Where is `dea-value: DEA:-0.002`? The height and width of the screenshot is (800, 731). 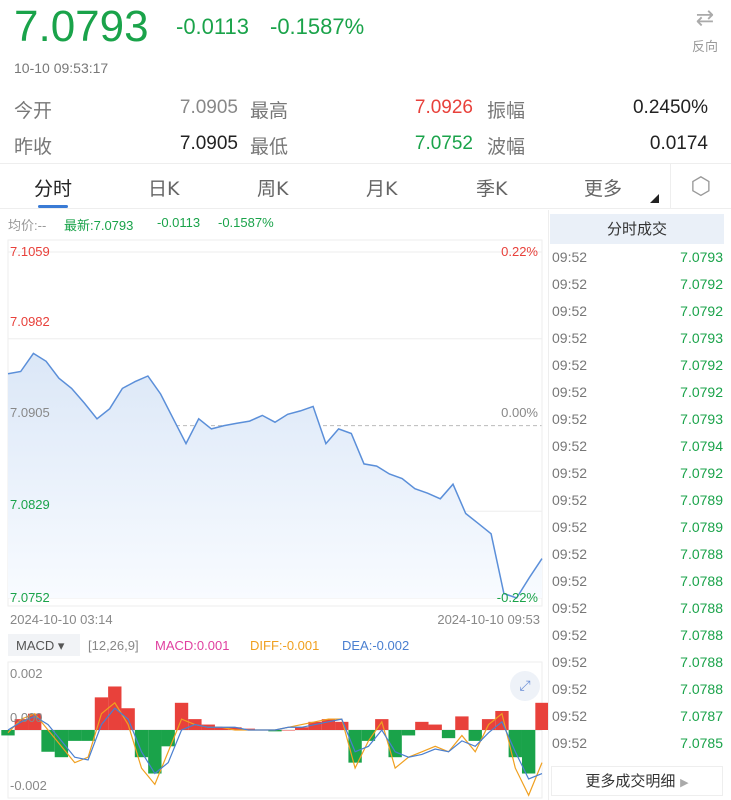 dea-value: DEA:-0.002 is located at coordinates (376, 645).